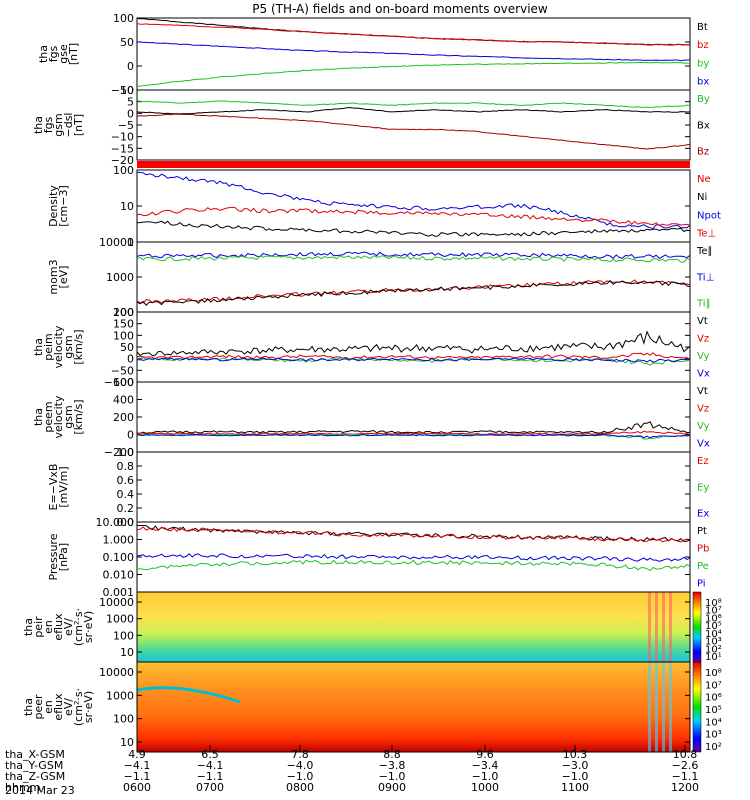 This screenshot has width=750, height=800. Describe the element at coordinates (703, 487) in the screenshot. I see `legend-entry: Ey` at that location.